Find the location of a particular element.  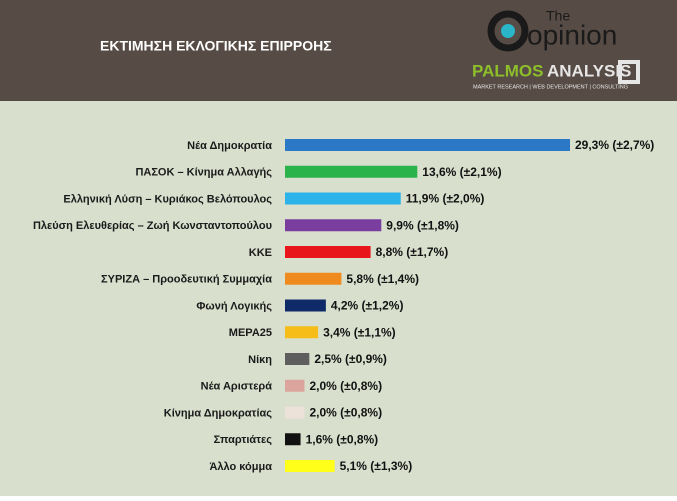

category-label: Άλλο κόμμα is located at coordinates (240, 467).